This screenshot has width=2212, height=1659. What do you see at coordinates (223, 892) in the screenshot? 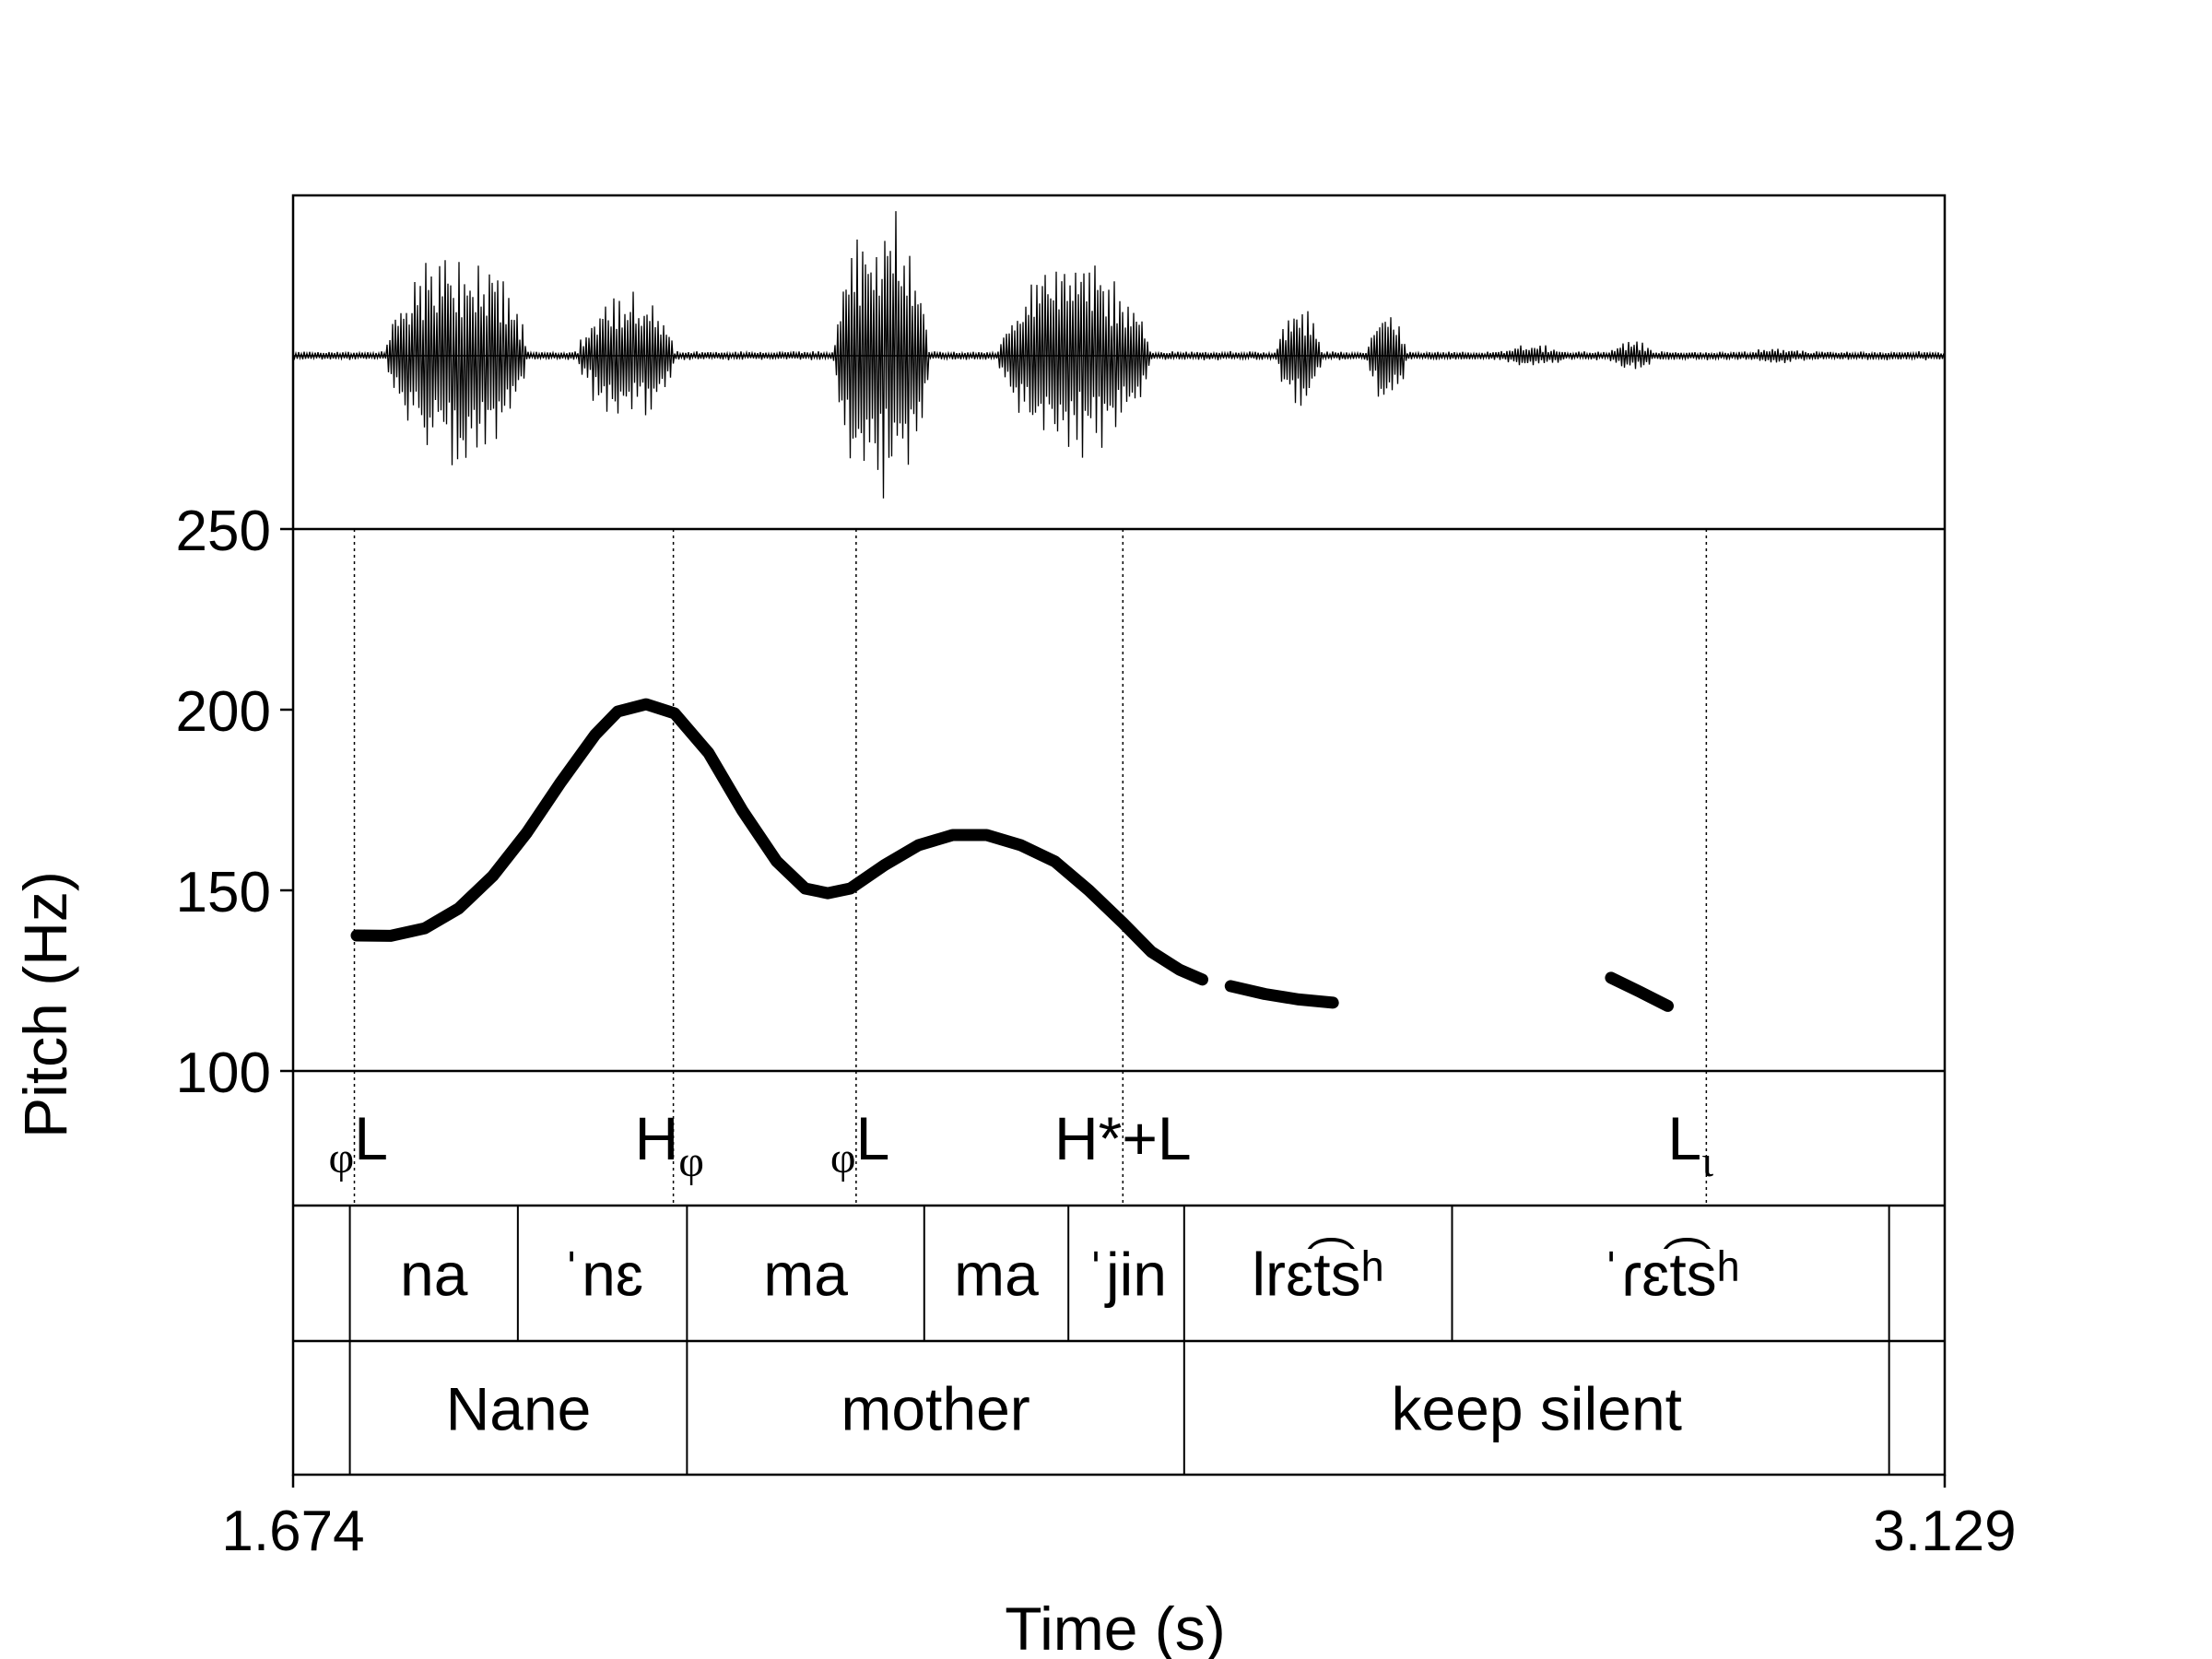
I see `y-tick-label: 150` at bounding box center [223, 892].